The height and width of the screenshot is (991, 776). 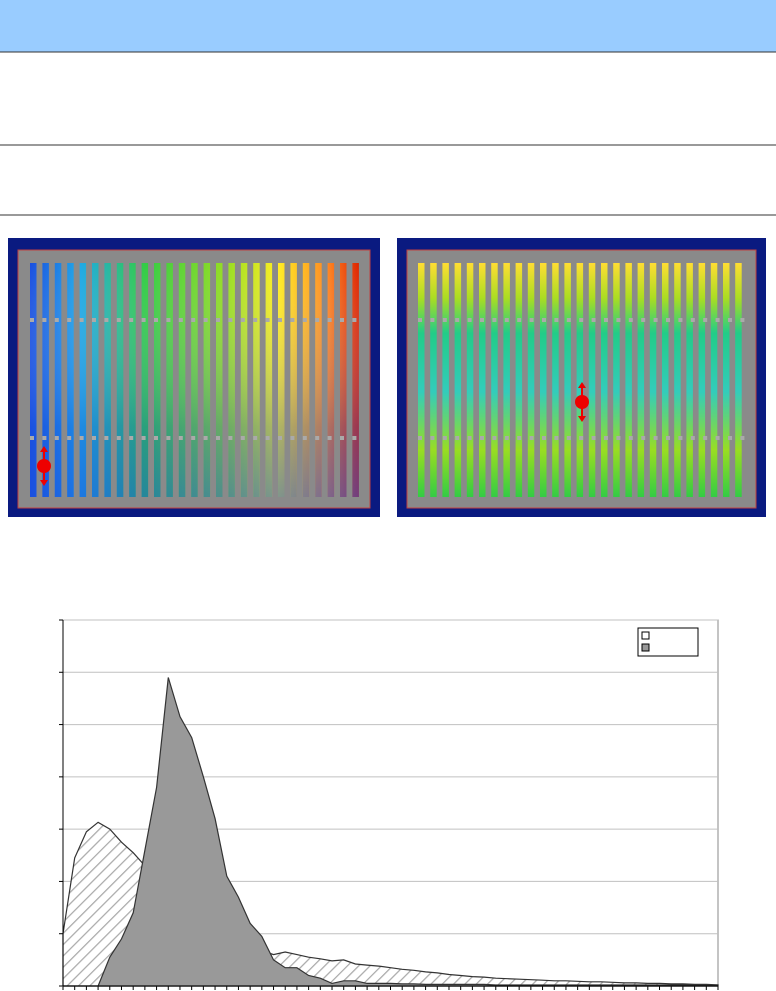 I want to click on header-band, so click(x=388, y=26).